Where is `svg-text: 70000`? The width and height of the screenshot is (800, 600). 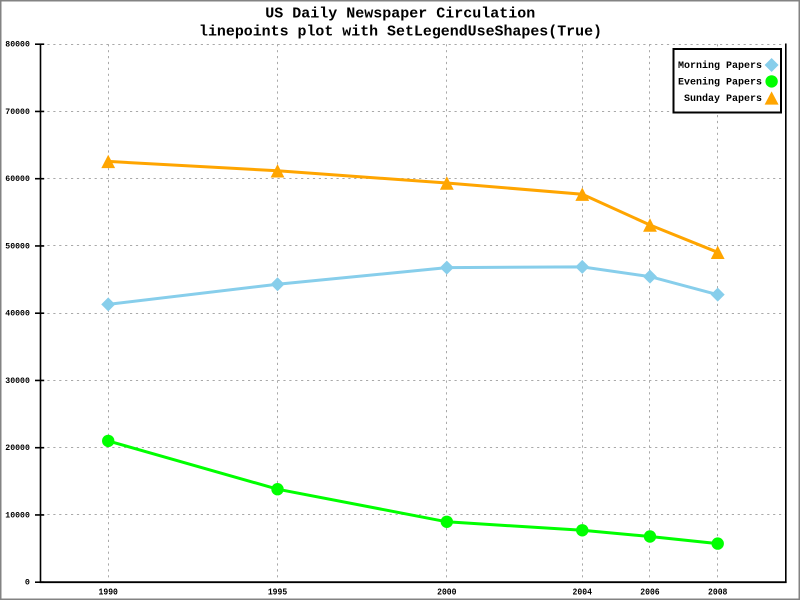
svg-text: 70000 is located at coordinates (17, 112).